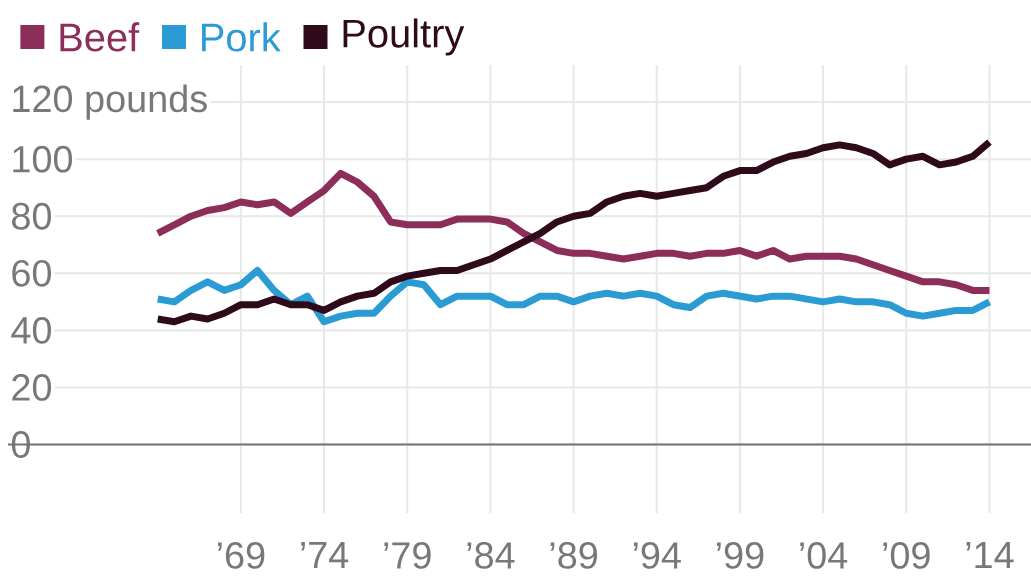 The image size is (1031, 577). I want to click on legend-label: Pork, so click(241, 37).